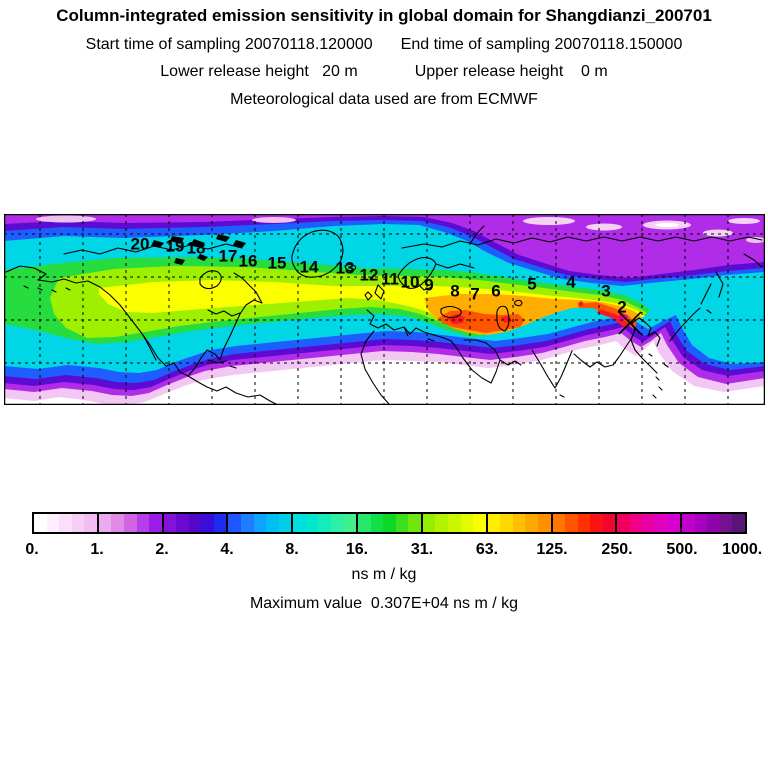 The image size is (768, 768). What do you see at coordinates (511, 71) in the screenshot?
I see `upper-release-label: Upper release height 0 m` at bounding box center [511, 71].